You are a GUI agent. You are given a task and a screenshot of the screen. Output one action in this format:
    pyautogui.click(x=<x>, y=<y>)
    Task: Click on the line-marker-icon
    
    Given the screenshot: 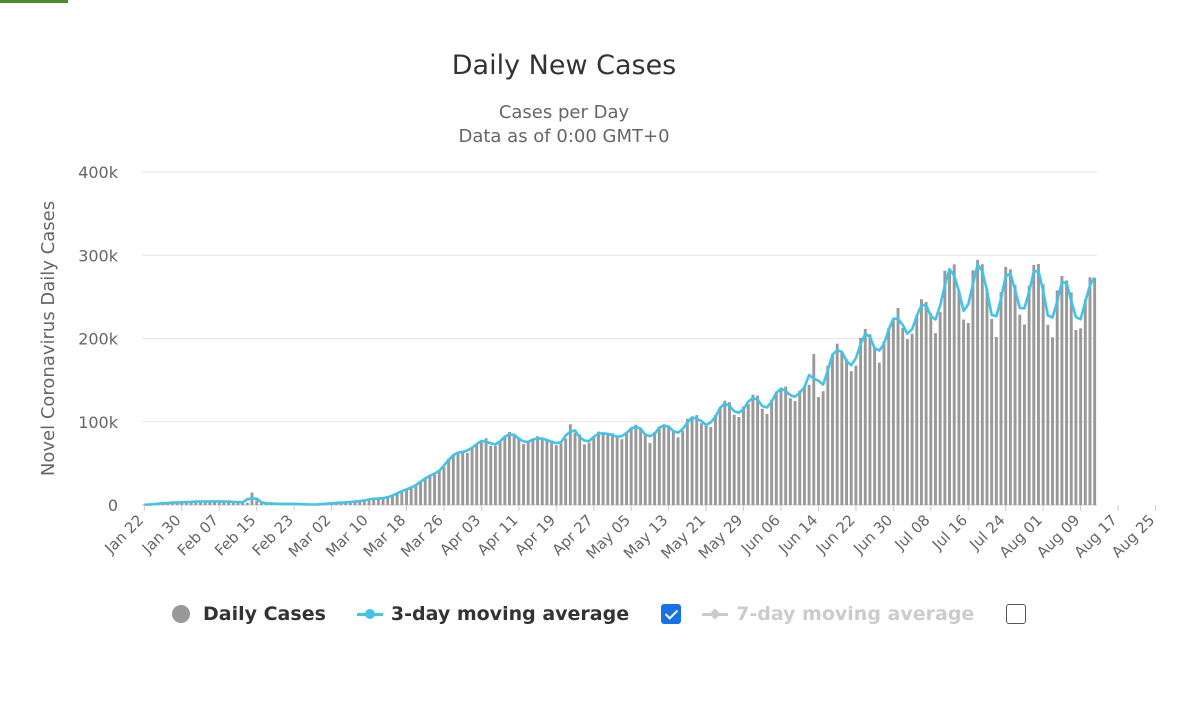 What is the action you would take?
    pyautogui.click(x=369, y=614)
    